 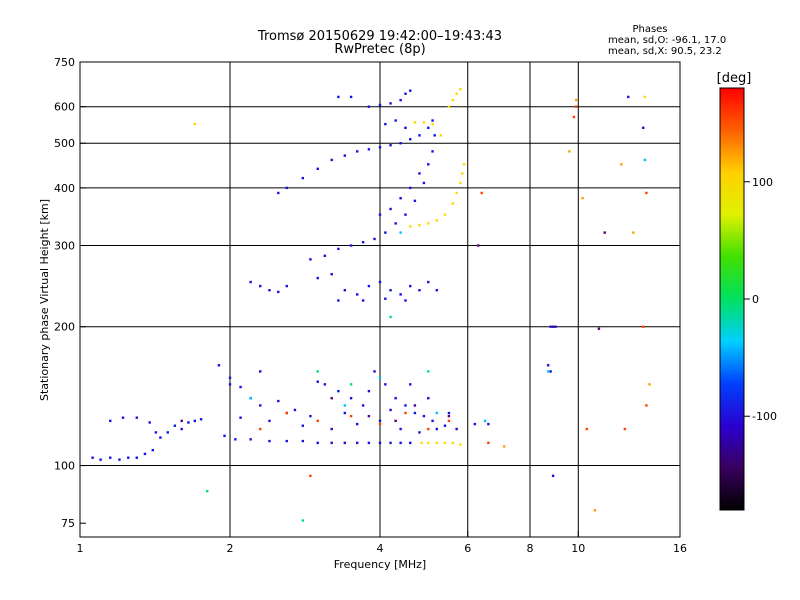 I want to click on y-tick-label: 600, so click(x=64, y=107).